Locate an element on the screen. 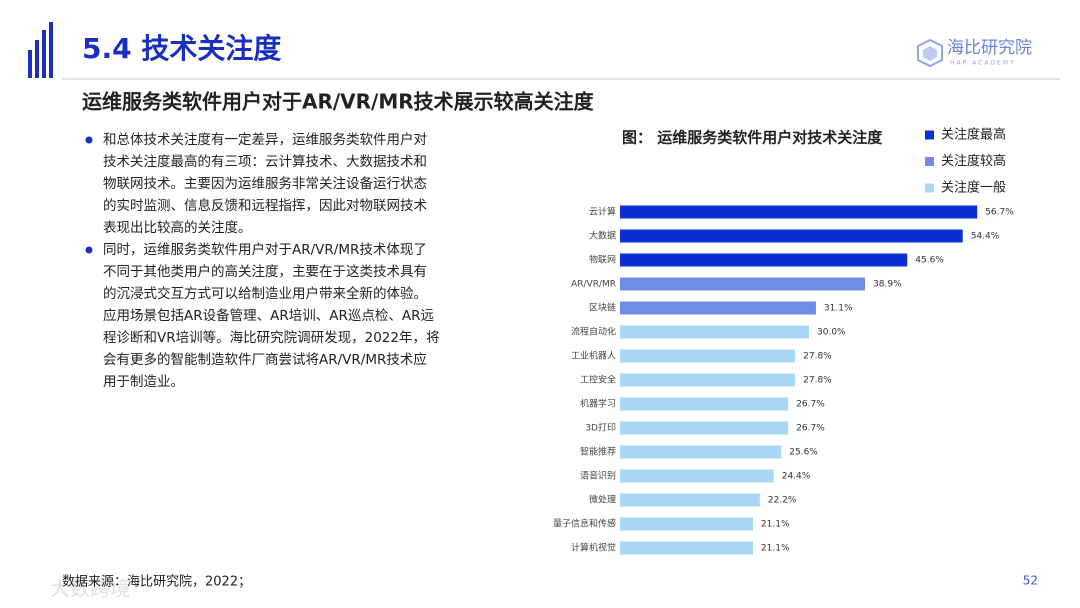 This screenshot has width=1080, height=608. bullet-text: 同时，运维服务类软件用户对于AR/VR/MR技术体现了 is located at coordinates (265, 249).